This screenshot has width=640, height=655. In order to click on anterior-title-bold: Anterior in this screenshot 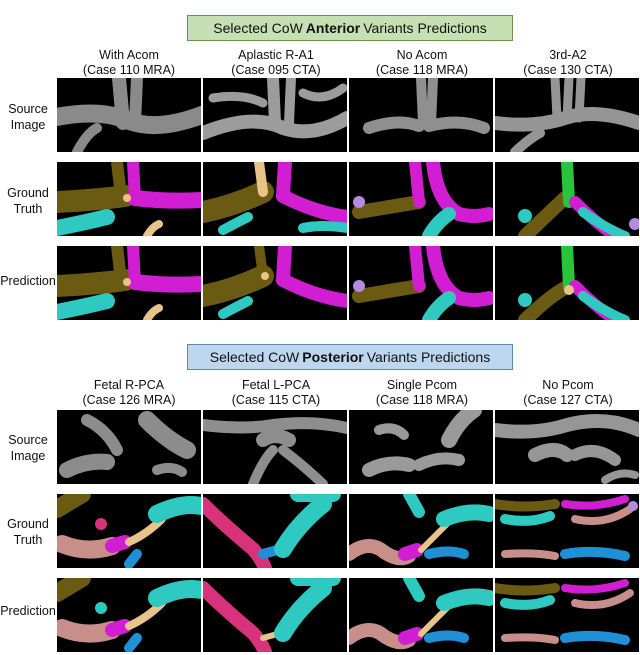, I will do `click(333, 28)`.